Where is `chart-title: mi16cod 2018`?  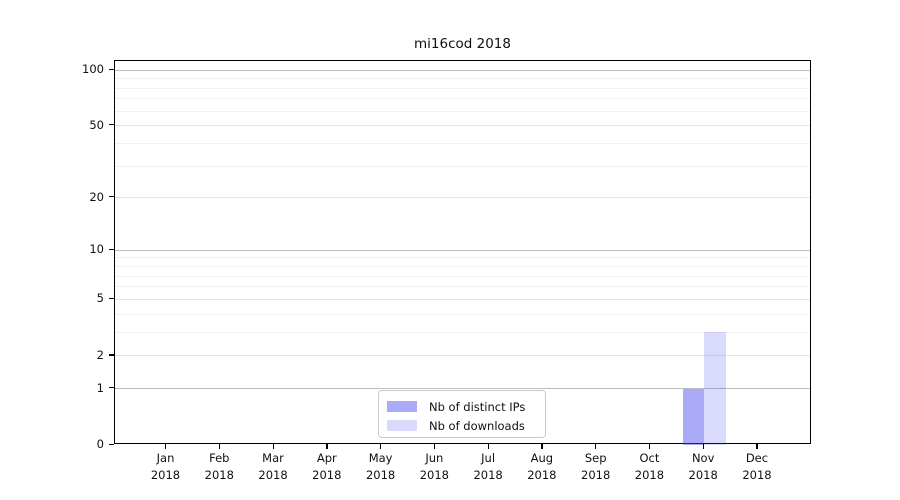 chart-title: mi16cod 2018 is located at coordinates (462, 44).